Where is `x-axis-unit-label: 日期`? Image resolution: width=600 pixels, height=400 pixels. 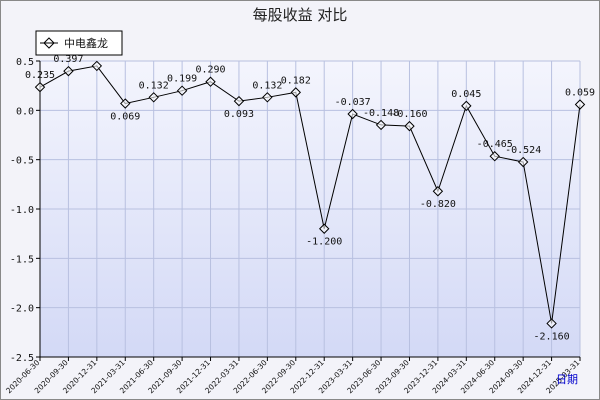 x-axis-unit-label: 日期 is located at coordinates (567, 379).